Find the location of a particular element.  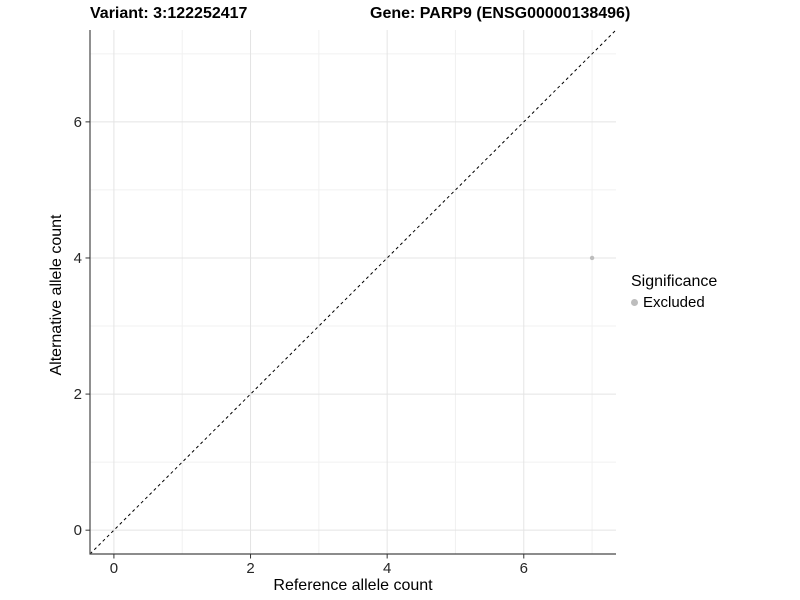

legend-item-label: Excluded is located at coordinates (674, 302).